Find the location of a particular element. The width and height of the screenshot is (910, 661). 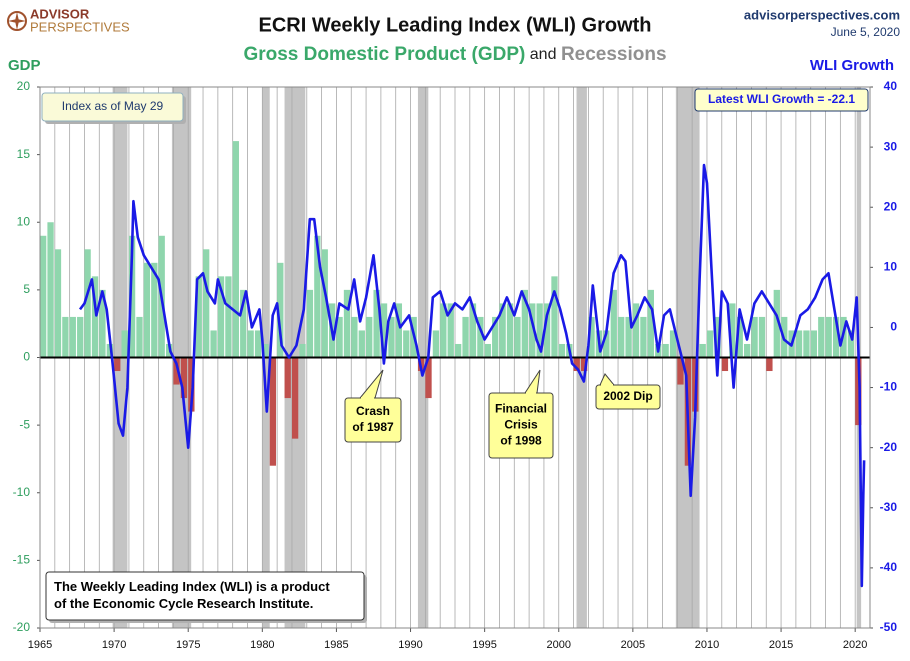

x-tick-label: 1980 is located at coordinates (262, 645).